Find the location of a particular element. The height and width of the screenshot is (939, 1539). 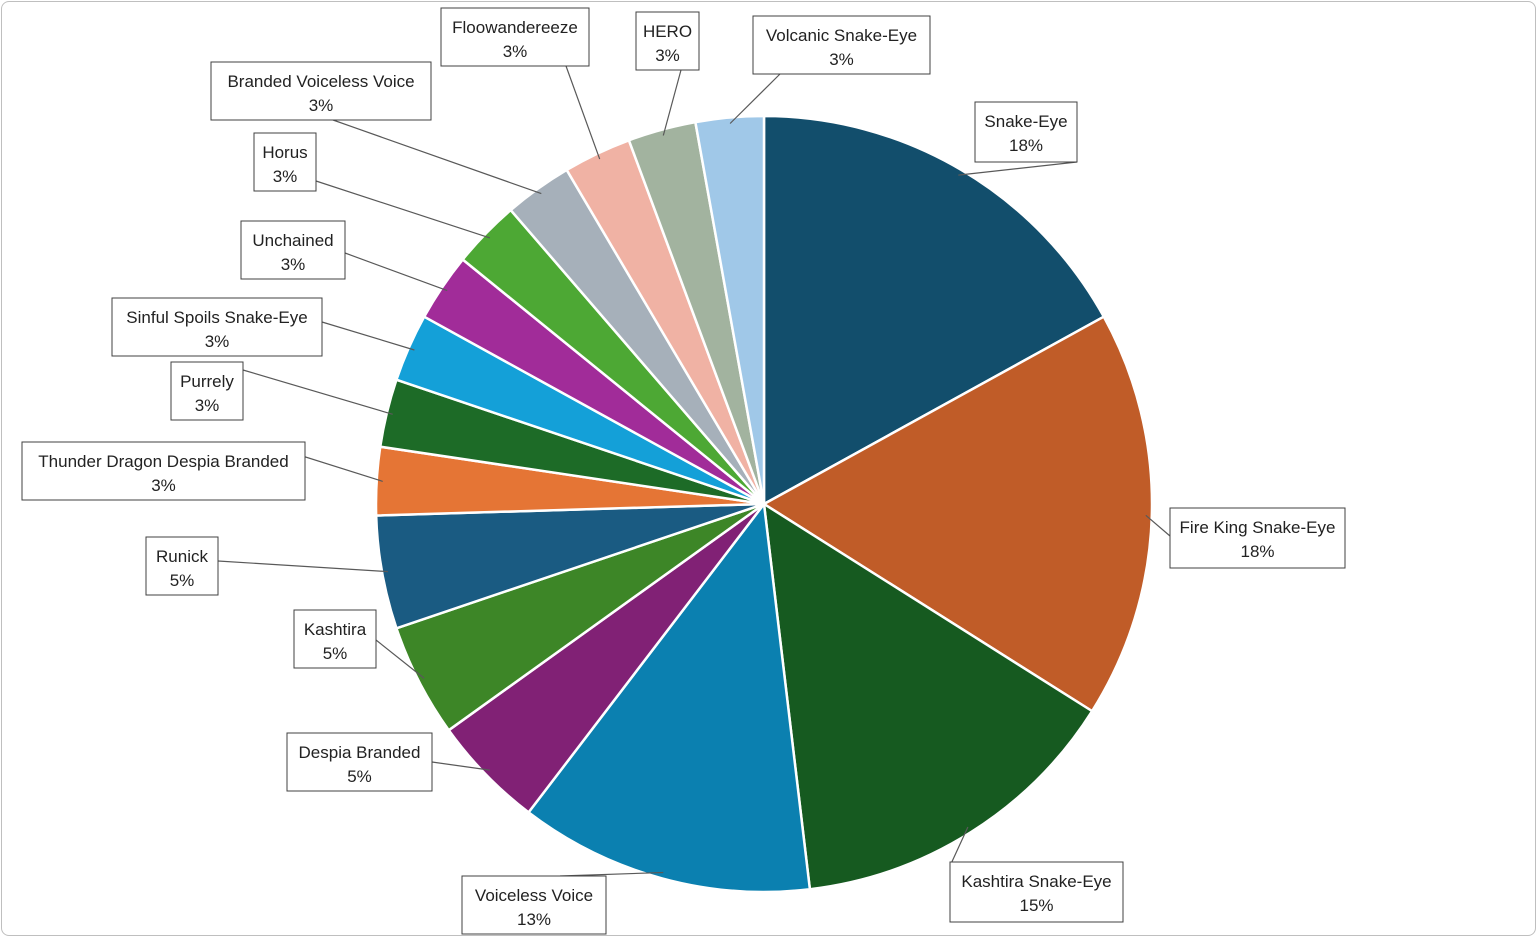

data-label-name: HERO is located at coordinates (667, 31).